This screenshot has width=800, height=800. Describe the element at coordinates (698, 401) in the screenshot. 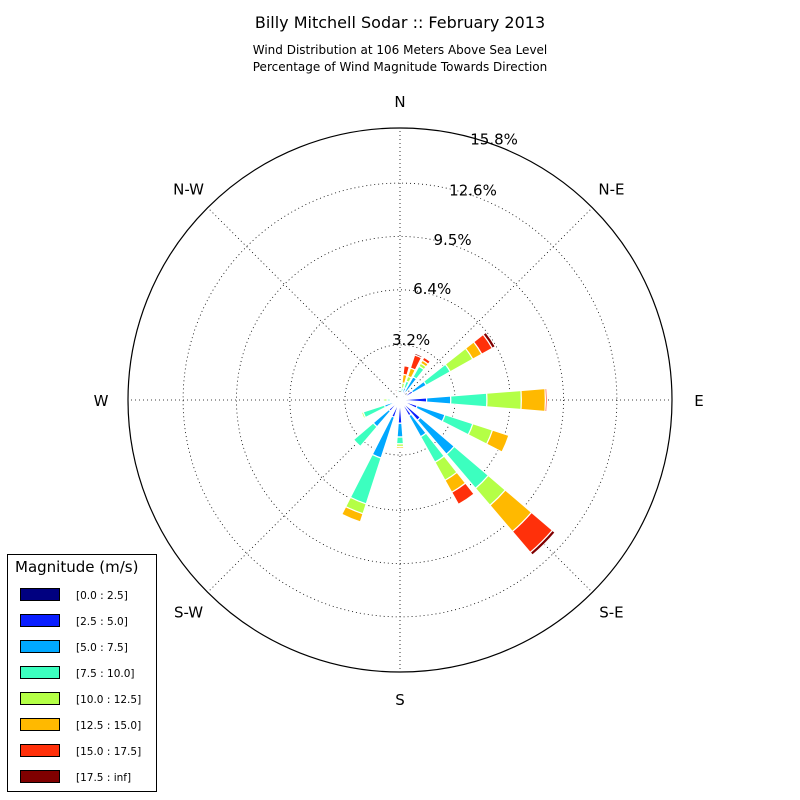

I see `direction-label: E` at that location.